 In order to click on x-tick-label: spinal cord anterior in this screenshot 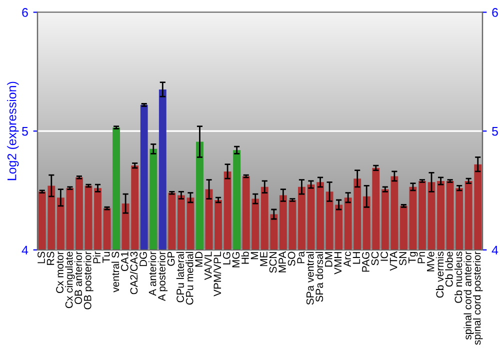, I will do `click(469, 295)`.